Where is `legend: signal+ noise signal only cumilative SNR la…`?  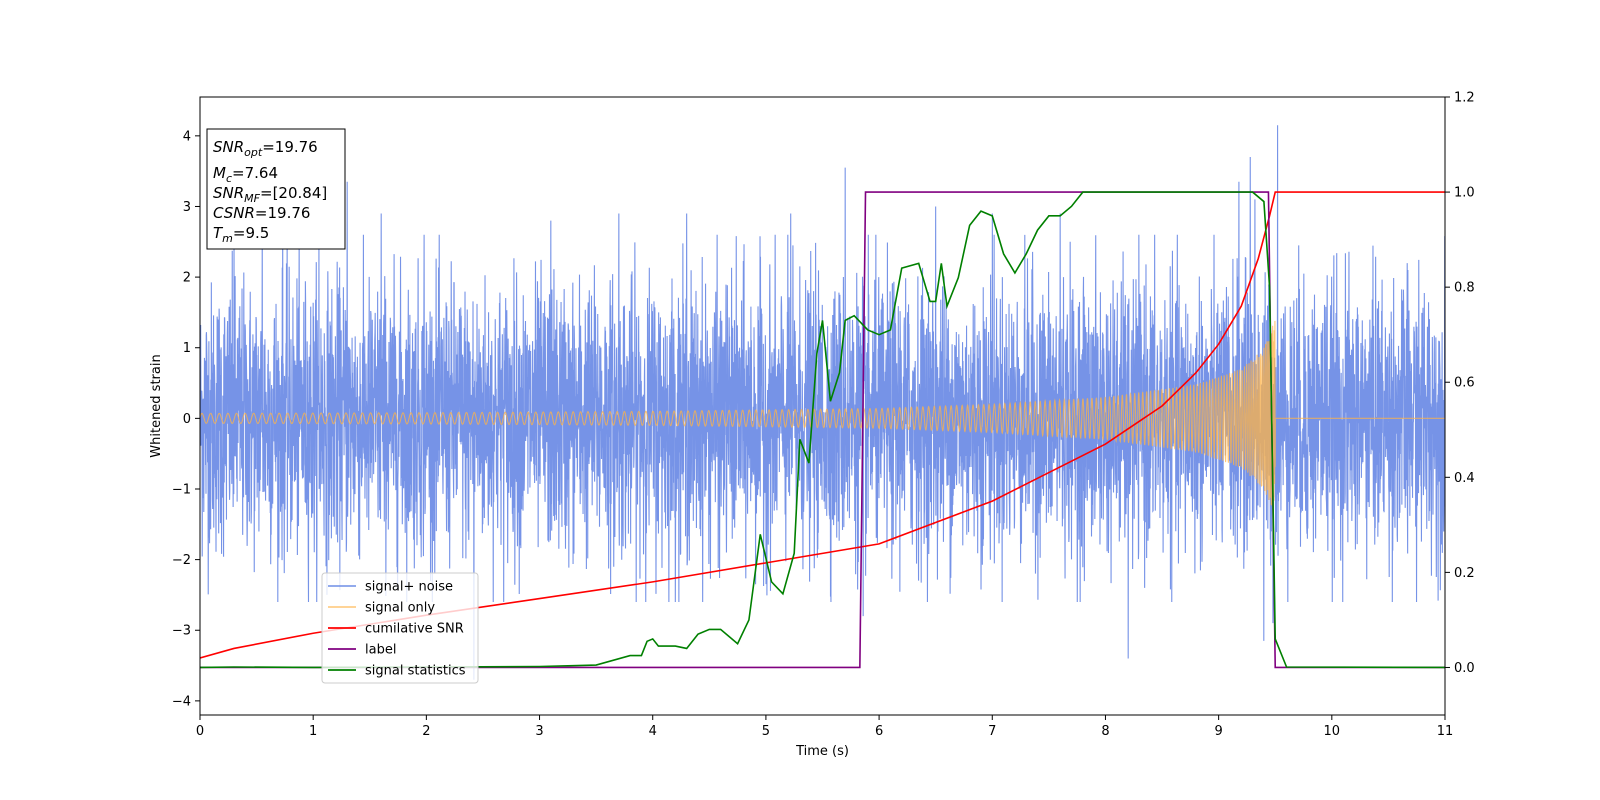
legend: signal+ noise signal only cumilative SNR la… is located at coordinates (400, 628).